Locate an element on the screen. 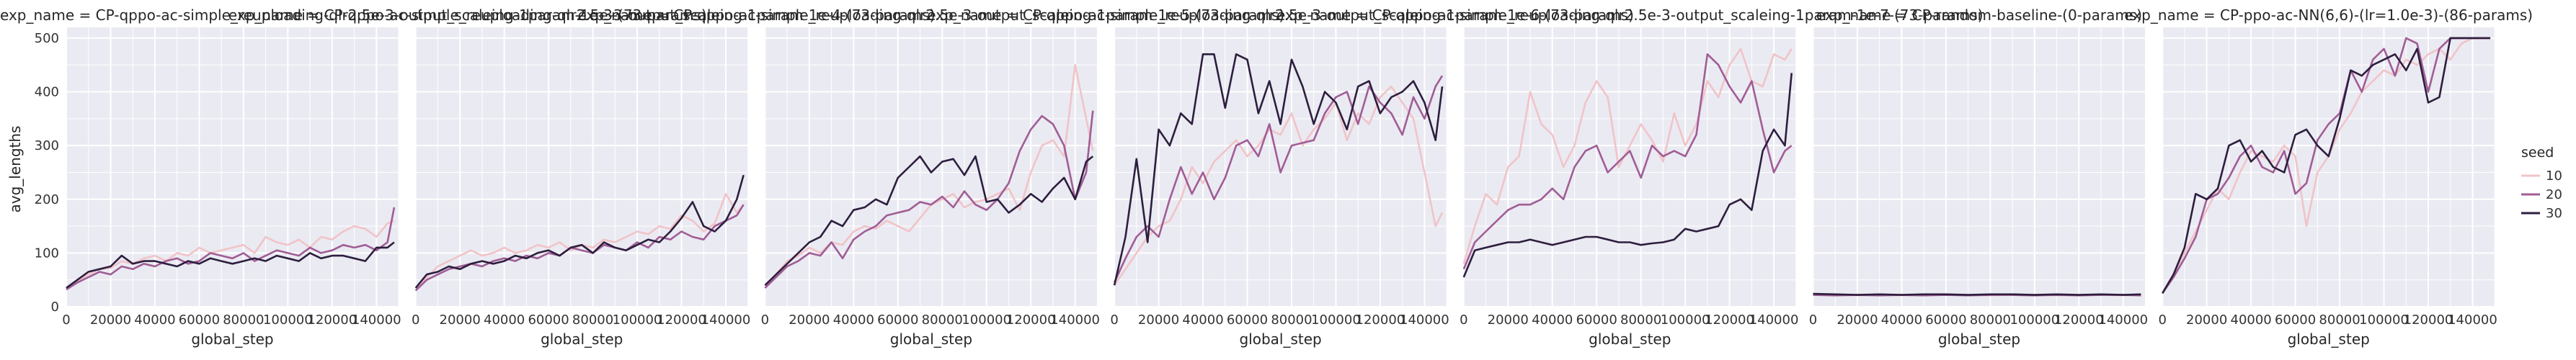  legend-label-seed-20: 20 is located at coordinates (2554, 194).